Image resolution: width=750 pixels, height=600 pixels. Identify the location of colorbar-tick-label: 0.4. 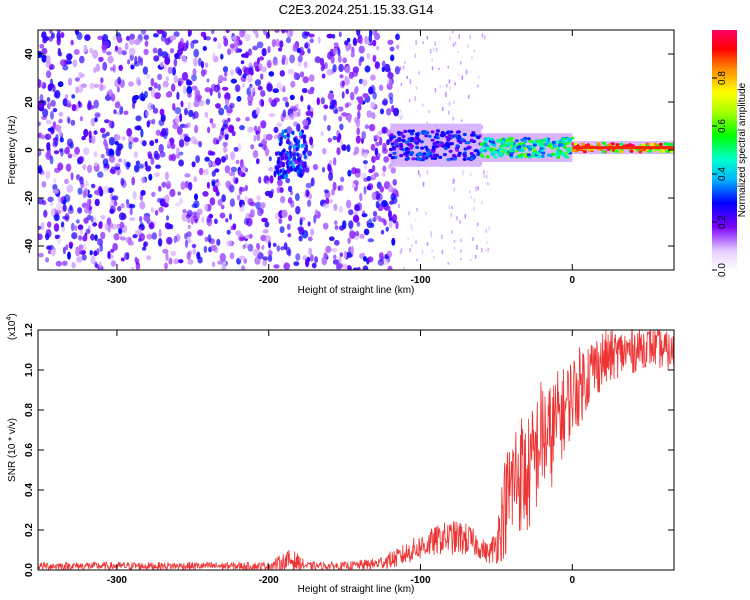
(722, 174).